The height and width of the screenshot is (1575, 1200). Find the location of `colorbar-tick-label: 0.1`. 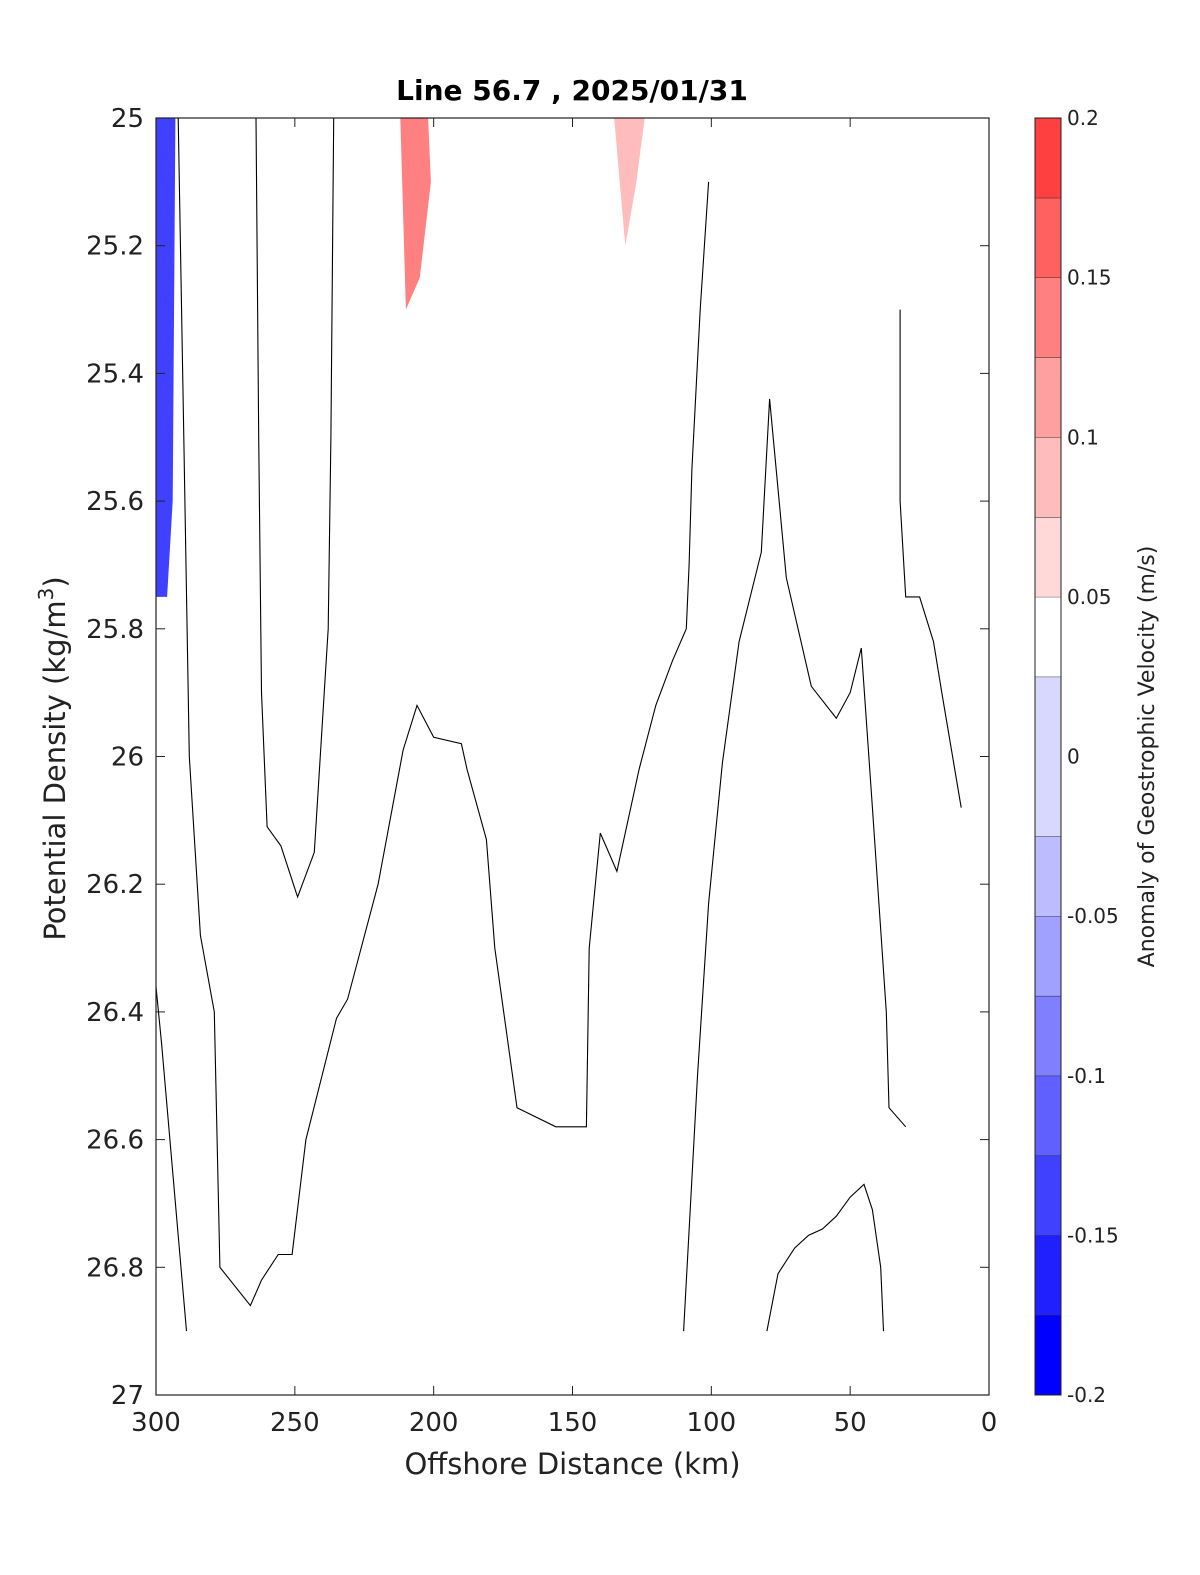

colorbar-tick-label: 0.1 is located at coordinates (1083, 437).